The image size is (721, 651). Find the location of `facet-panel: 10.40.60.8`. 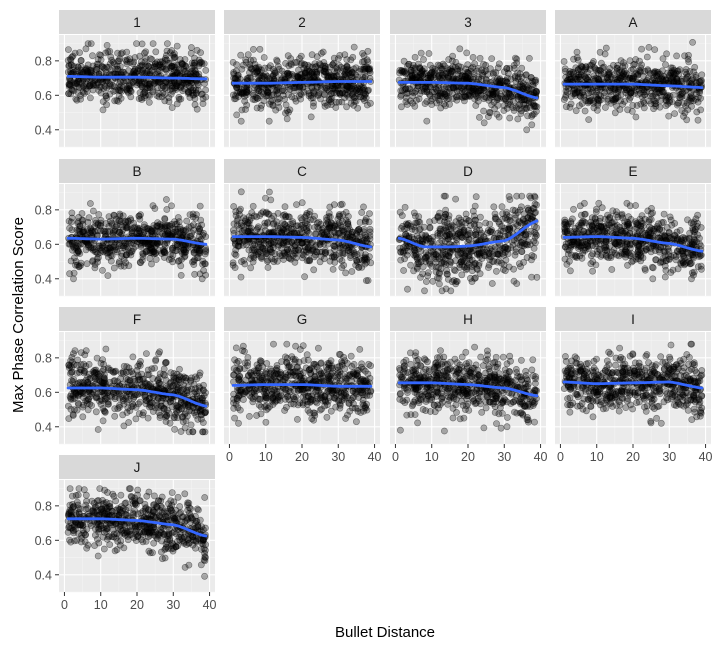

facet-panel: 10.40.60.8 is located at coordinates (125, 79).